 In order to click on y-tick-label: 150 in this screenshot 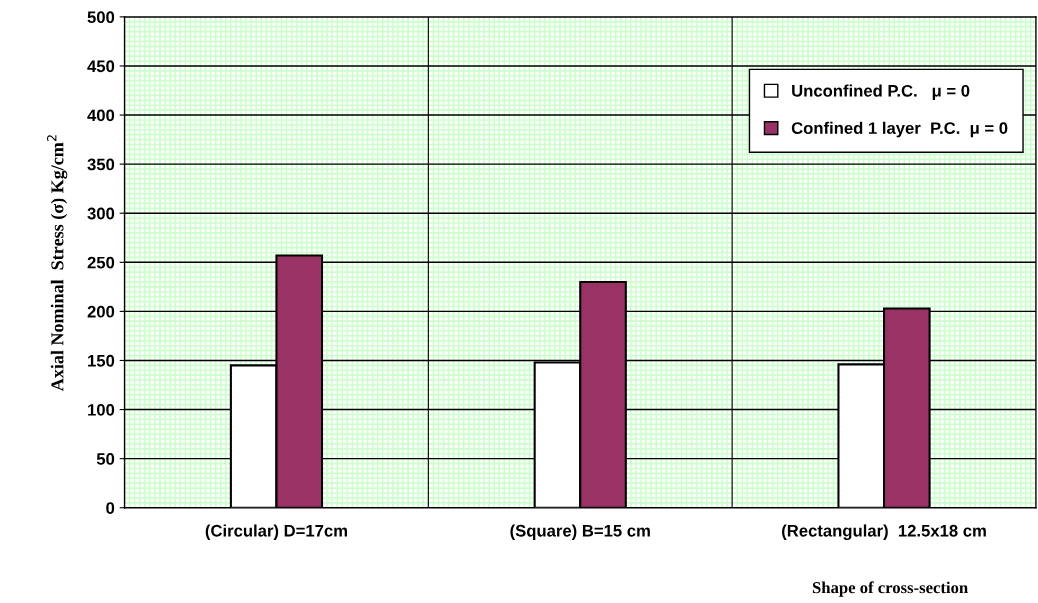, I will do `click(101, 360)`.